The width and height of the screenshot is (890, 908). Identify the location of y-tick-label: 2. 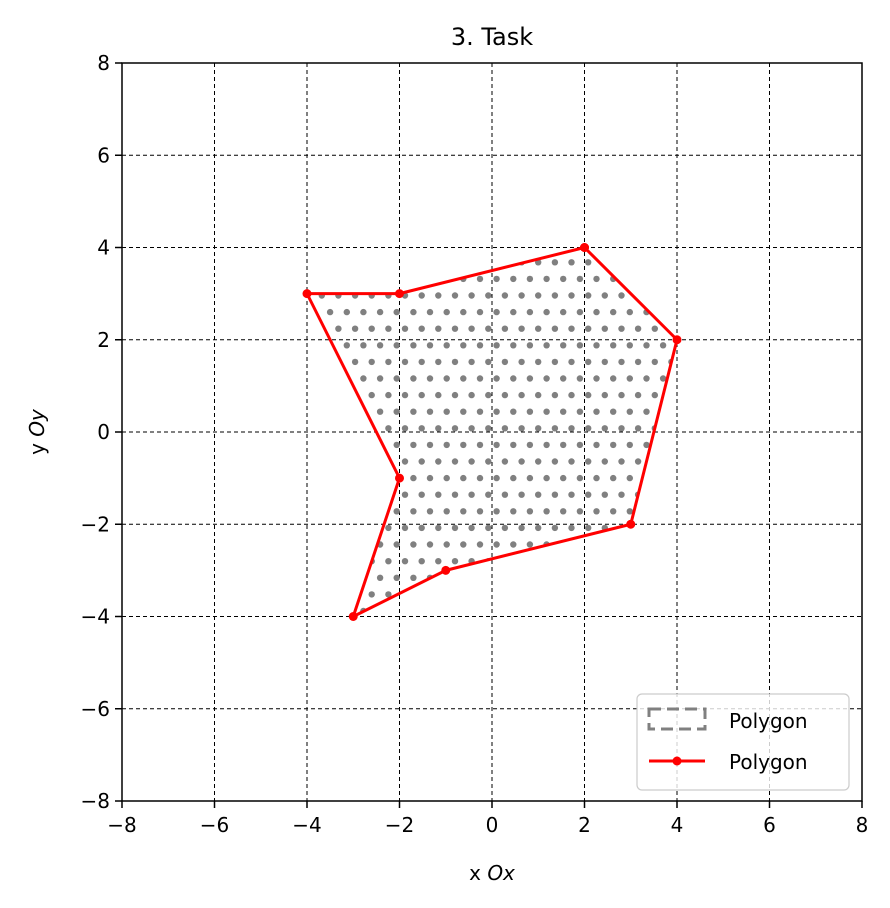
(103, 340).